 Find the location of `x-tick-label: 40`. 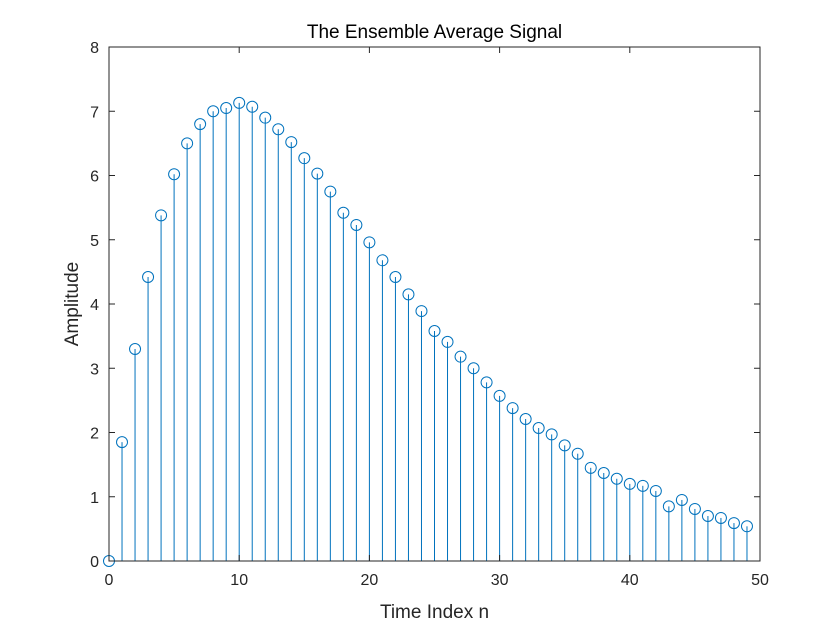

x-tick-label: 40 is located at coordinates (630, 580).